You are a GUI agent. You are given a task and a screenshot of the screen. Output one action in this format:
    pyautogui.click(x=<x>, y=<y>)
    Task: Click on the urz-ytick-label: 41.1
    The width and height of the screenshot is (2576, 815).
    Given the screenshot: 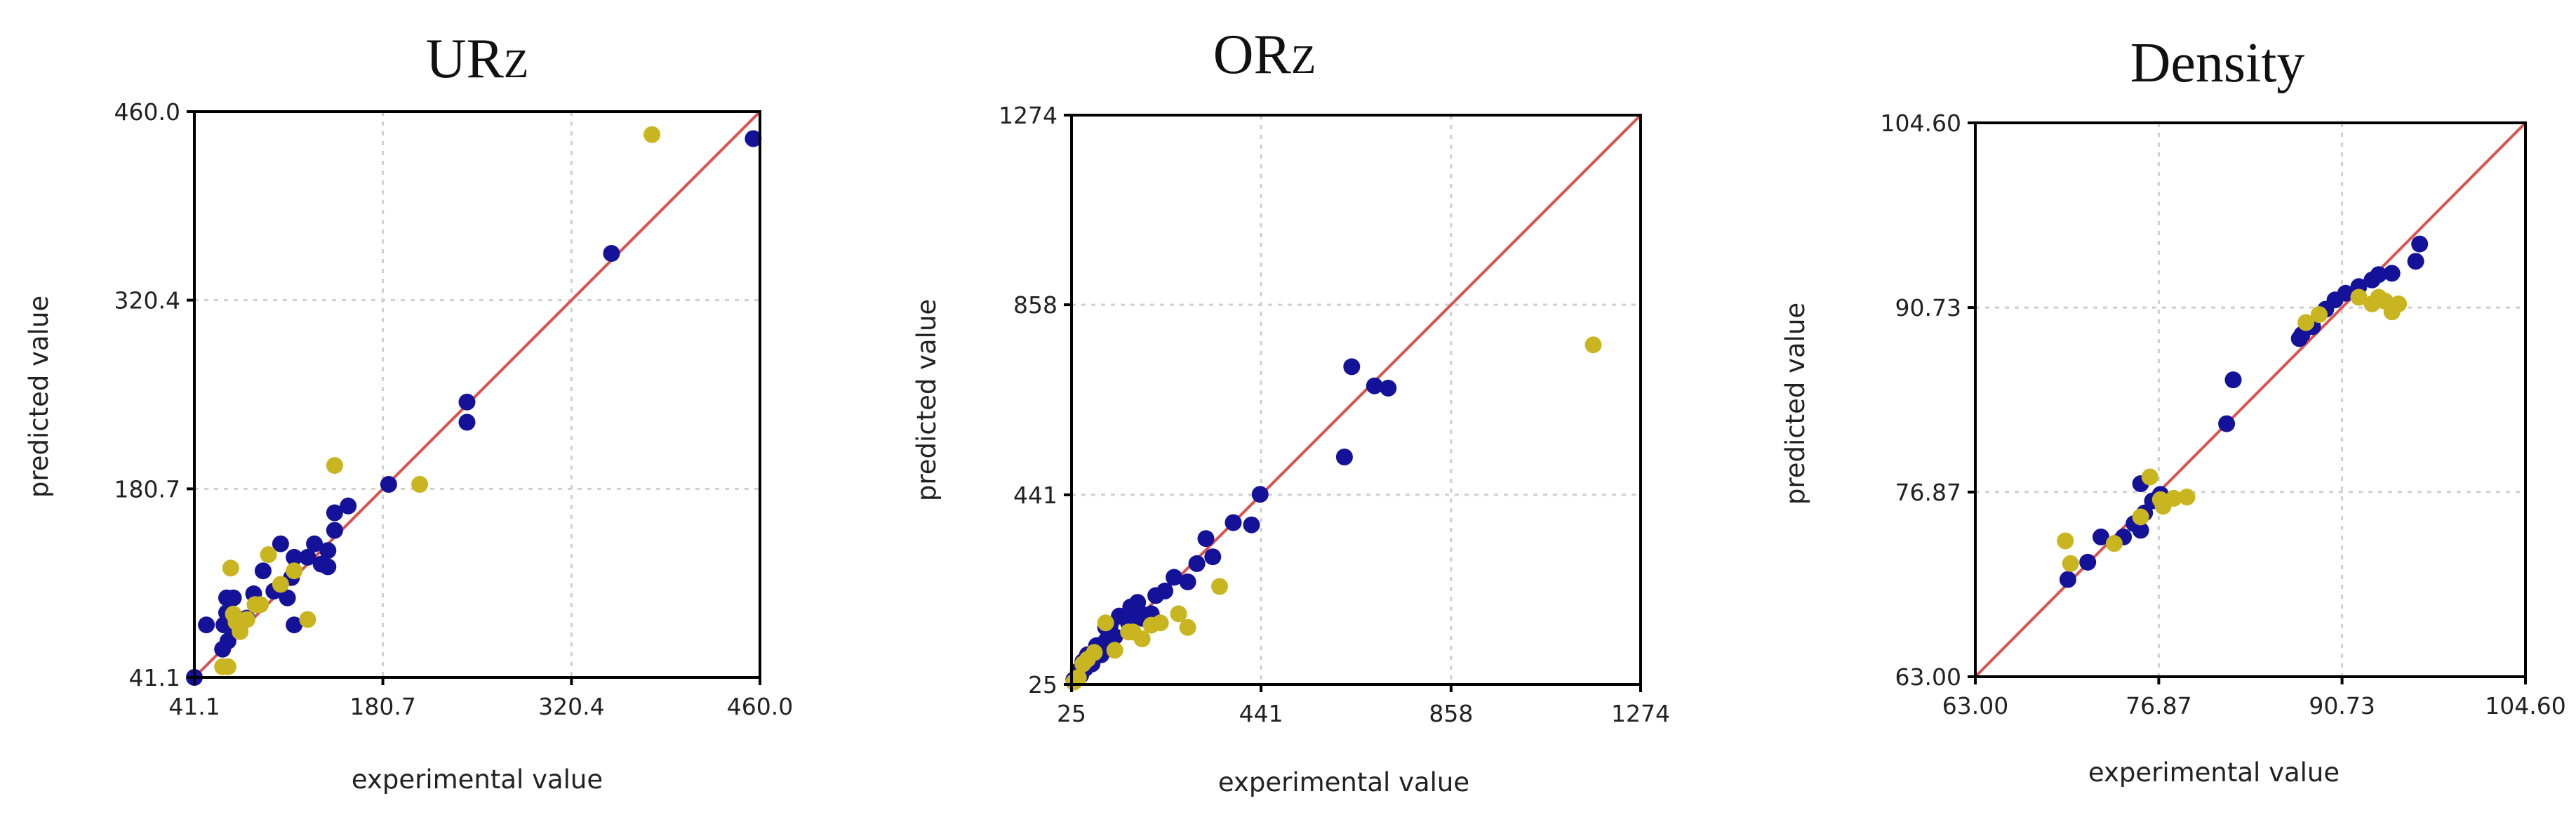 What is the action you would take?
    pyautogui.click(x=155, y=677)
    